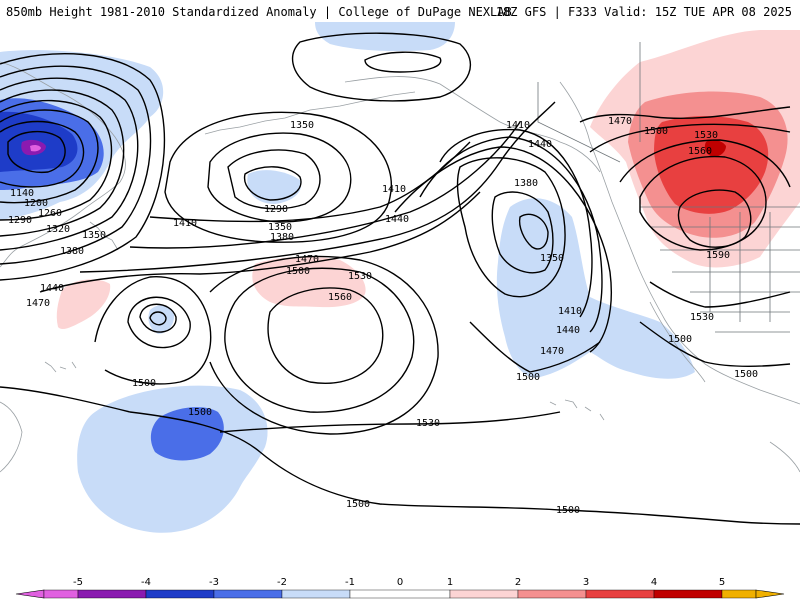 This screenshot has height=600, width=800. Describe the element at coordinates (577, 410) in the screenshot. I see `coast-hawaii` at that location.